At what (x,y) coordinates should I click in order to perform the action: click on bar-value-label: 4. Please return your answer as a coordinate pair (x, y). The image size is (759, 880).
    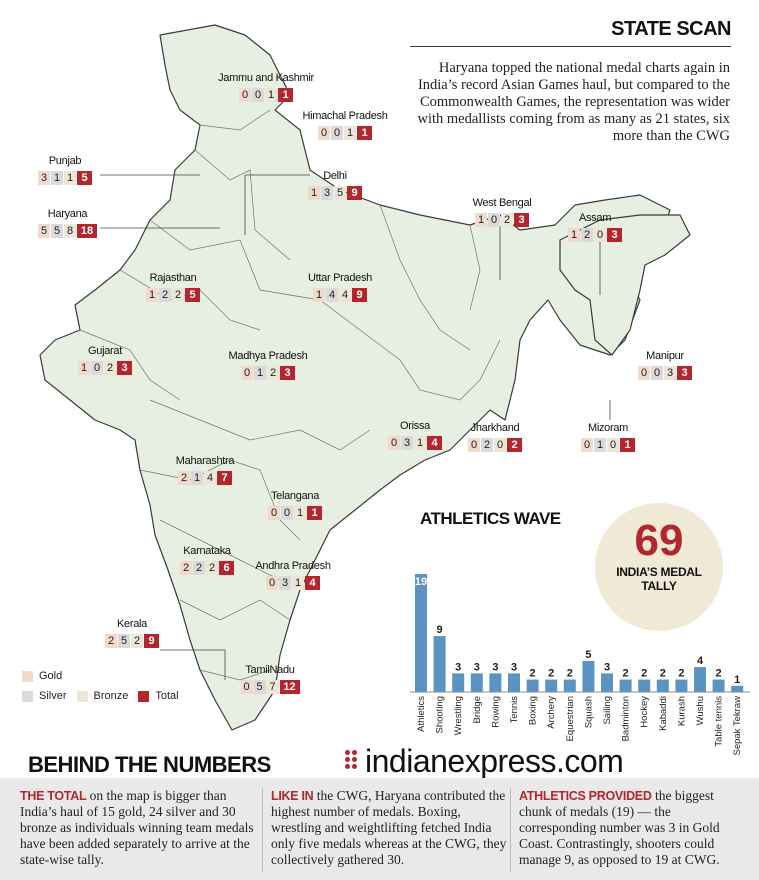
    Looking at the image, I should click on (700, 661).